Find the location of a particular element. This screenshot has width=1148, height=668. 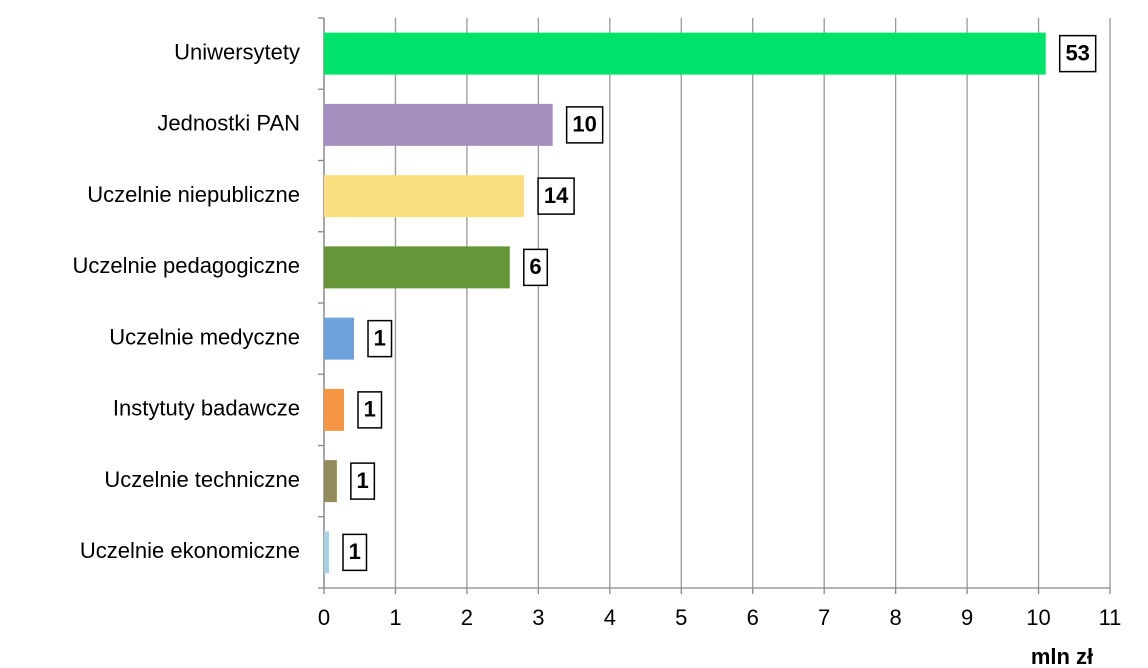

data-label: 10 is located at coordinates (584, 124).